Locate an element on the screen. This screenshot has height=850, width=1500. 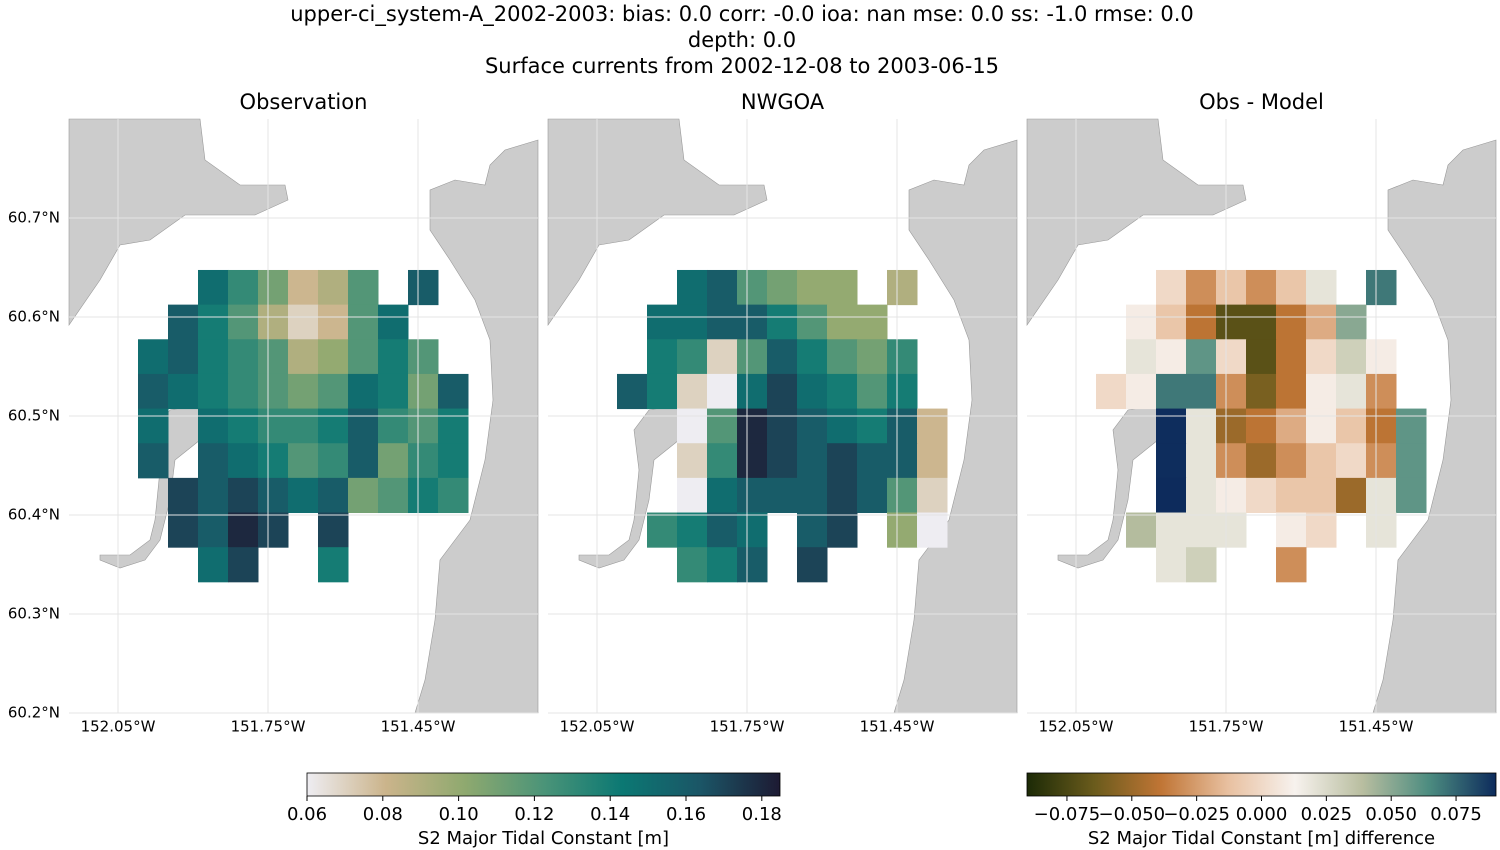
panel-title: Obs - Model is located at coordinates (1261, 102).